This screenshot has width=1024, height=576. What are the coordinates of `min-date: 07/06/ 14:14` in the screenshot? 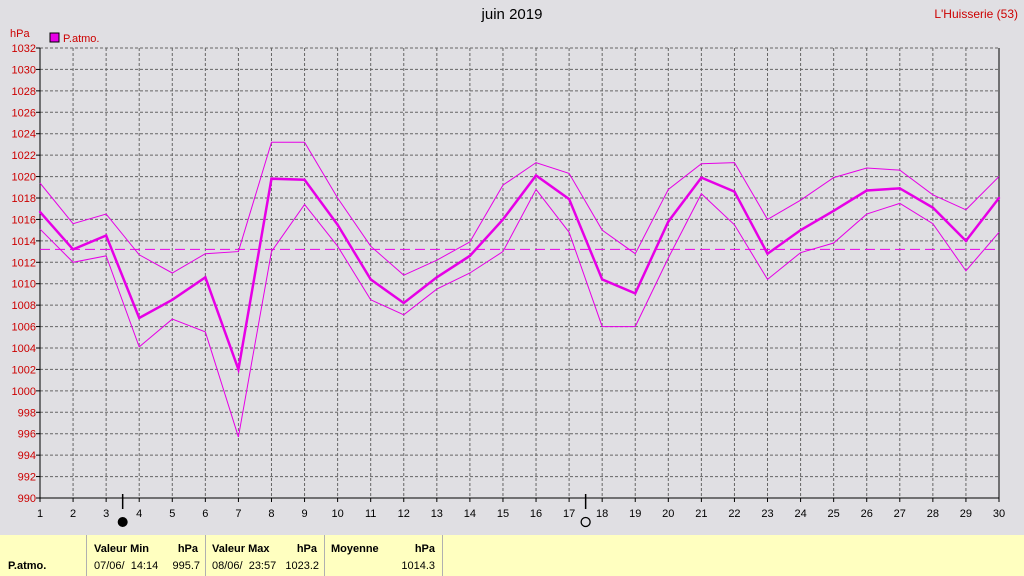 It's located at (126, 566).